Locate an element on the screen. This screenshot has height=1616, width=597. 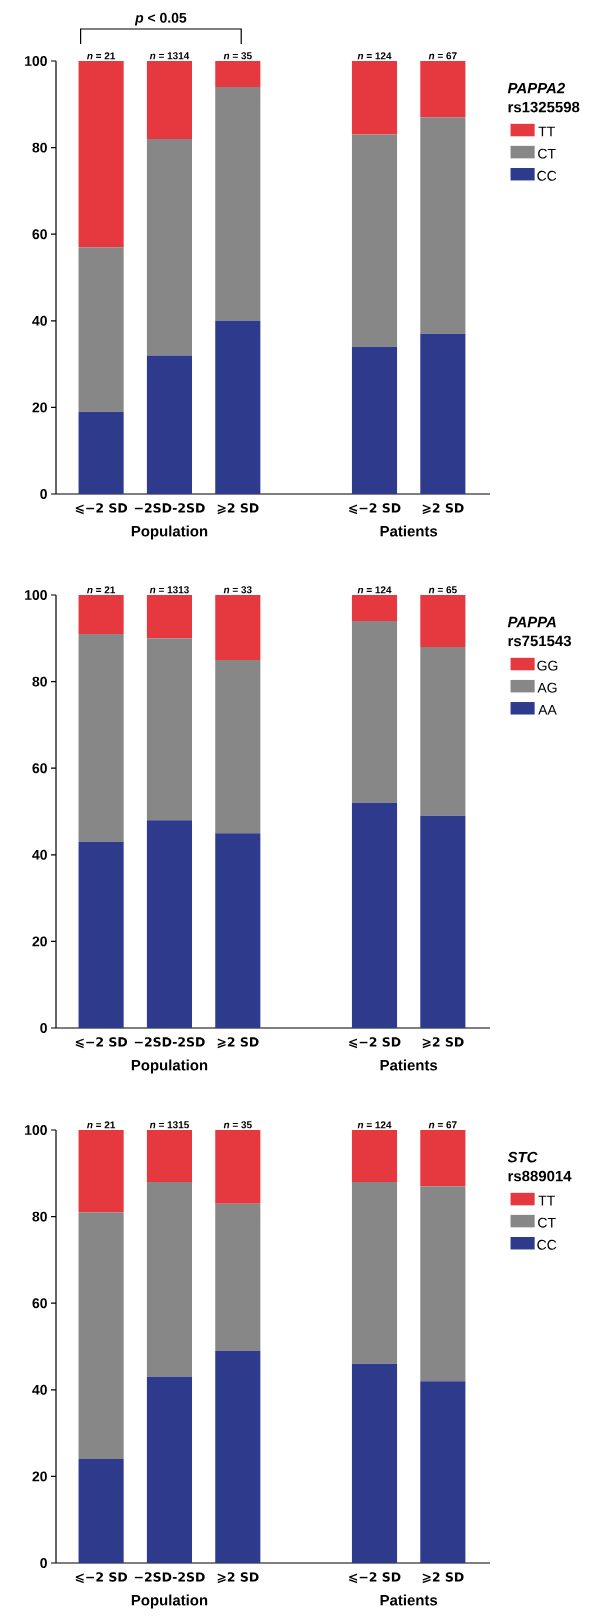
text: n = 1313 is located at coordinates (169, 590).